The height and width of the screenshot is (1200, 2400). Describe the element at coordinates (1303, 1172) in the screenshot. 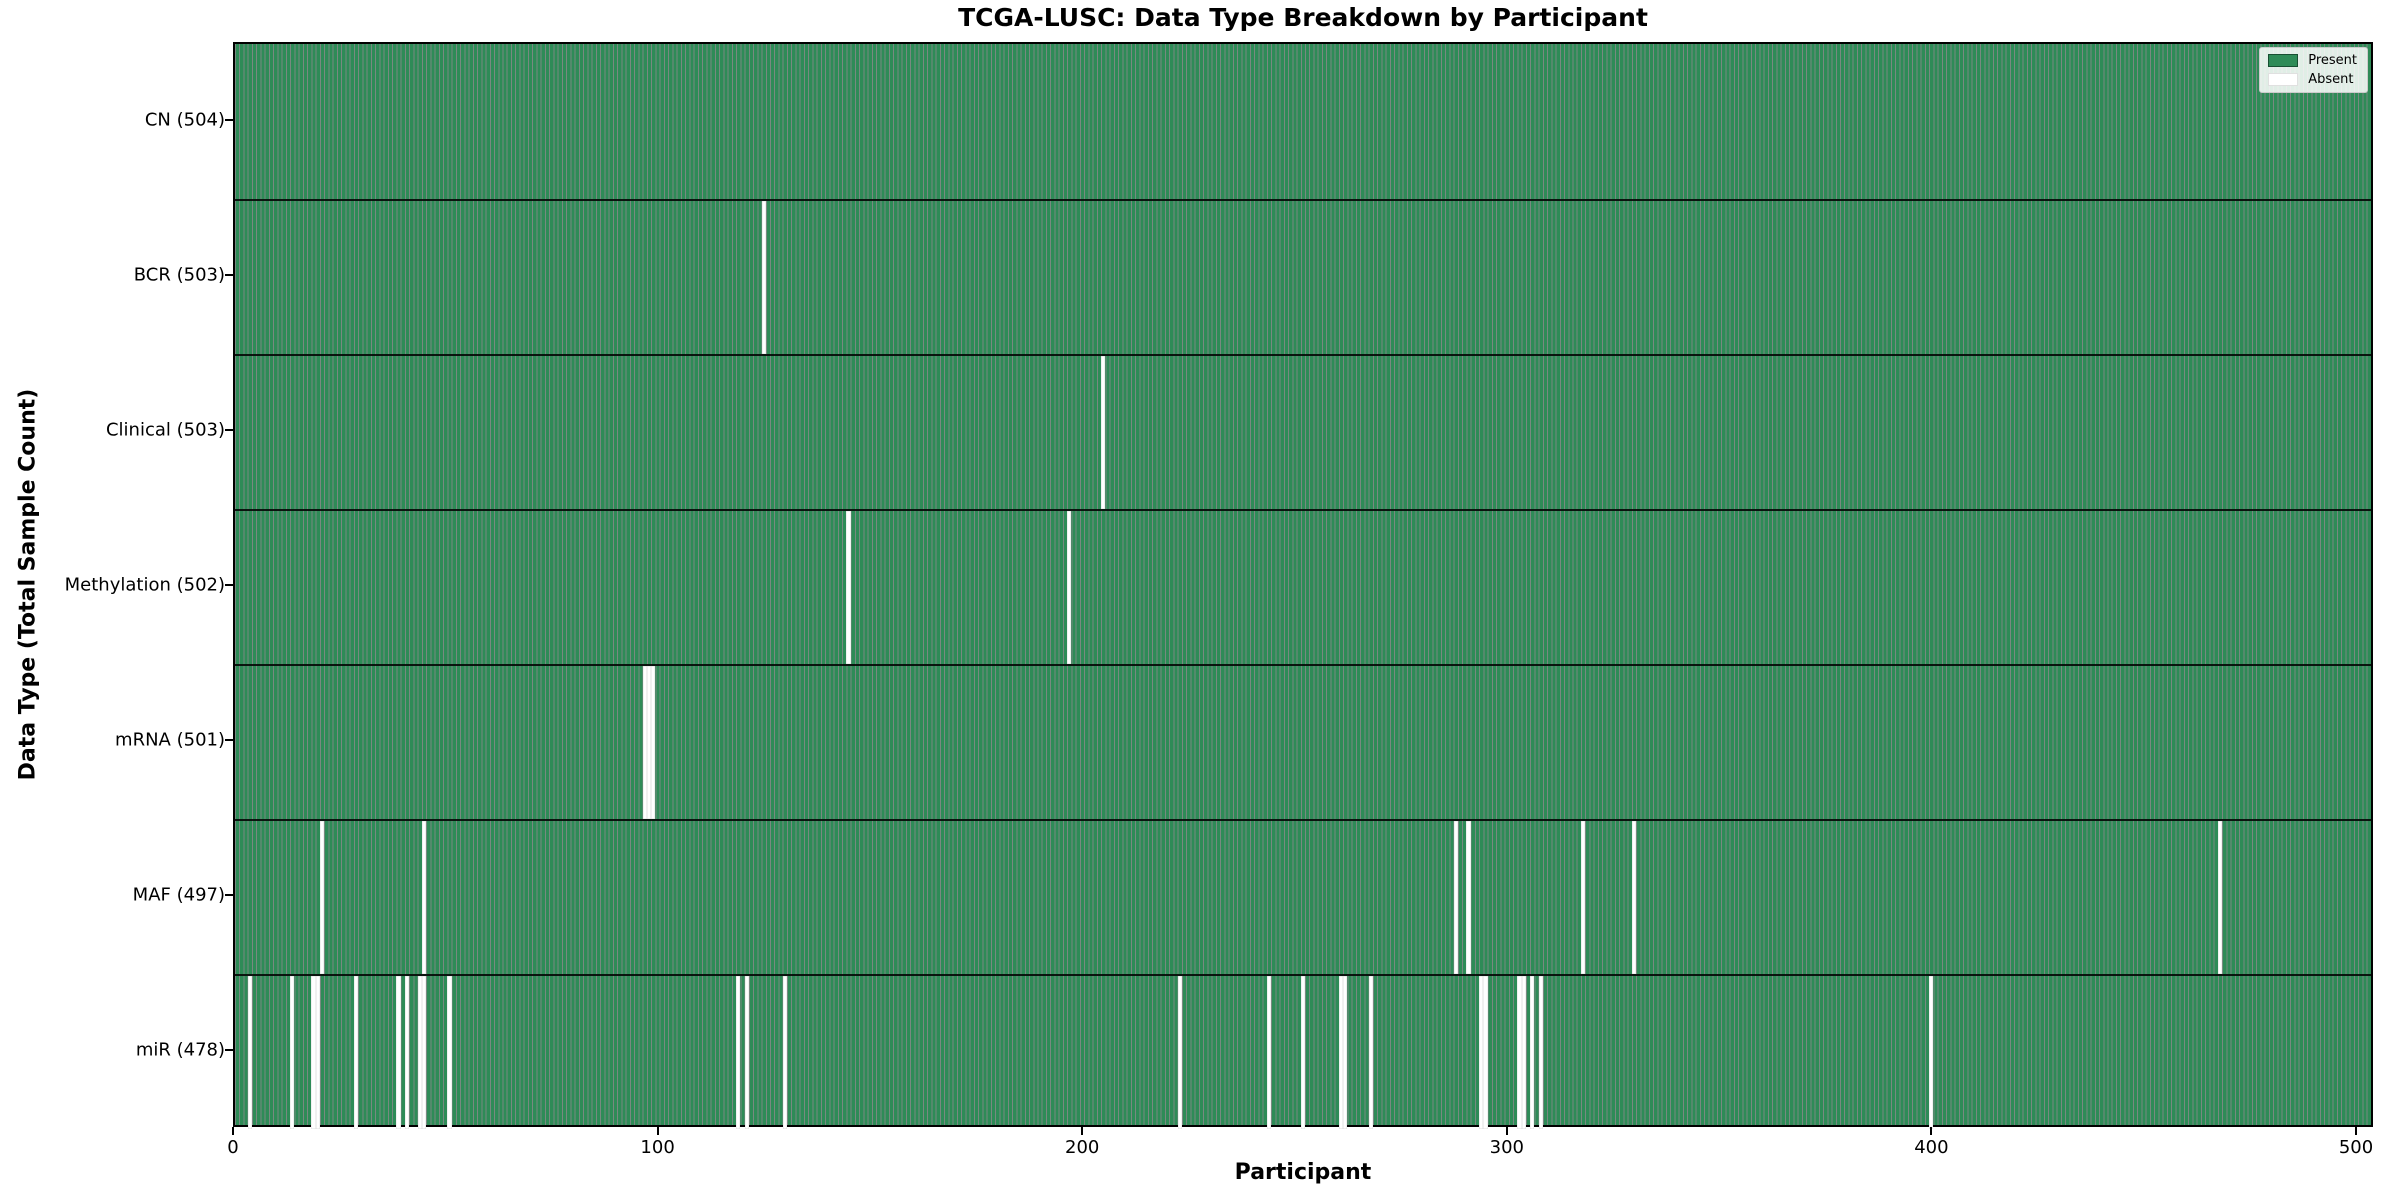

I see `x-axis-label: Participant` at that location.